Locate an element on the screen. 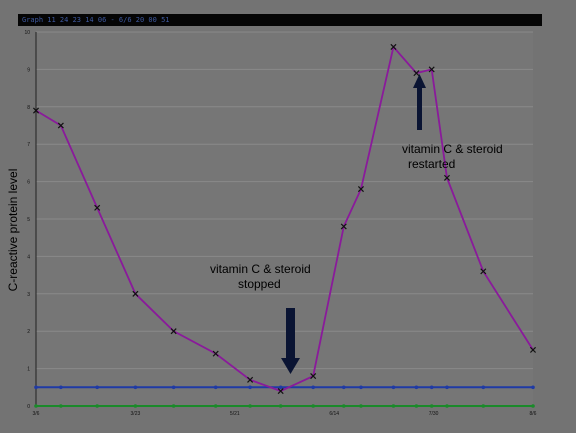 The height and width of the screenshot is (433, 576). y-tick-label-2: 2 is located at coordinates (28, 332).